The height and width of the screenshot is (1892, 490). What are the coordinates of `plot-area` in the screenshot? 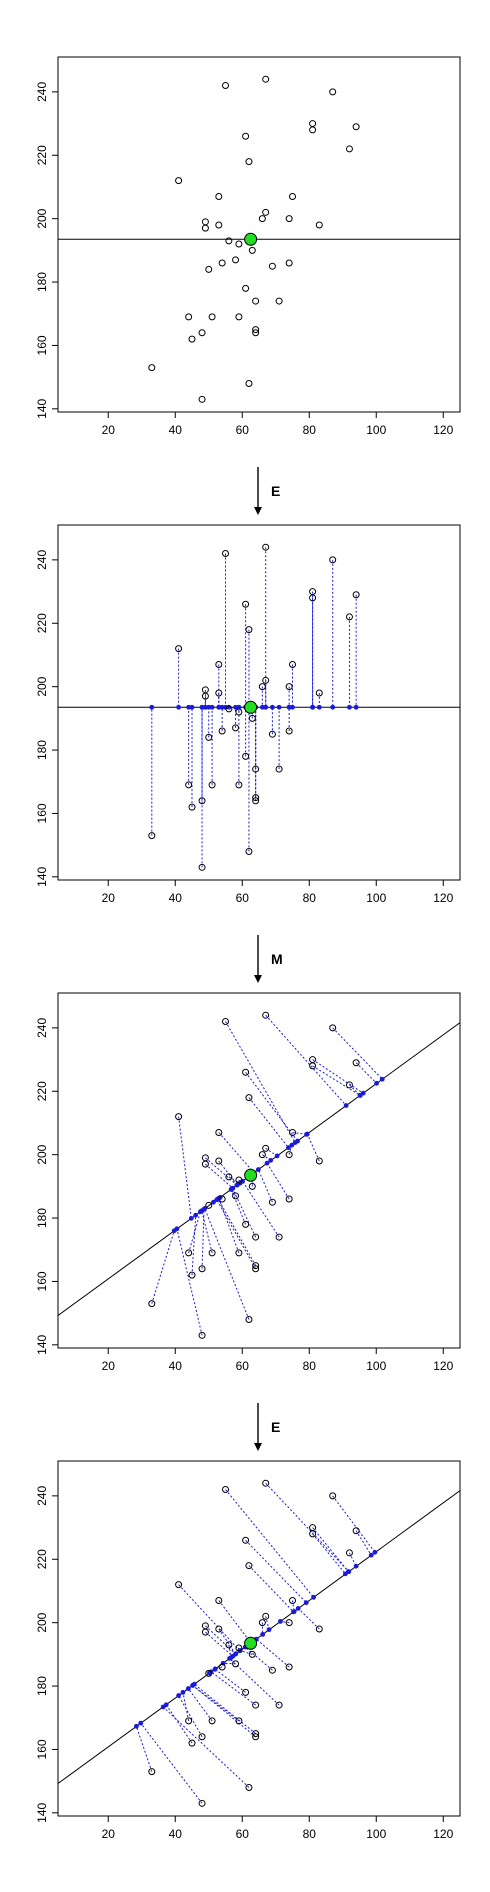 It's located at (259, 707).